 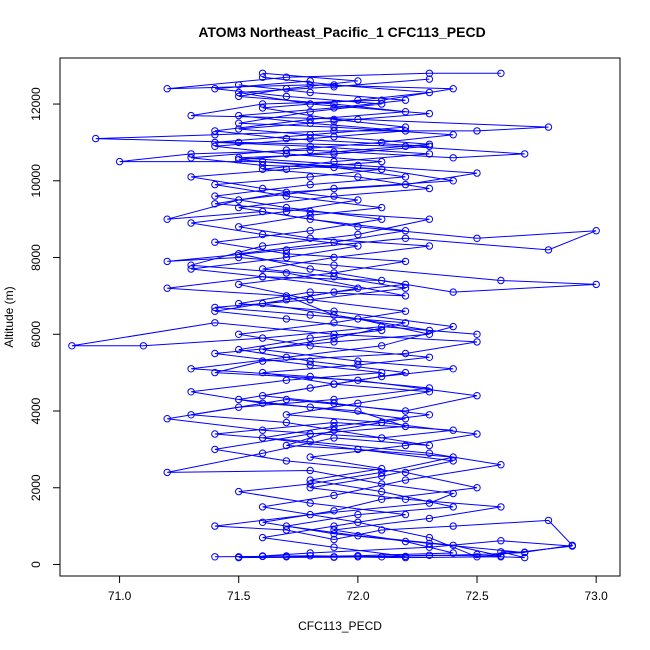 What do you see at coordinates (340, 626) in the screenshot?
I see `x-axis-label: CFC113_PECD` at bounding box center [340, 626].